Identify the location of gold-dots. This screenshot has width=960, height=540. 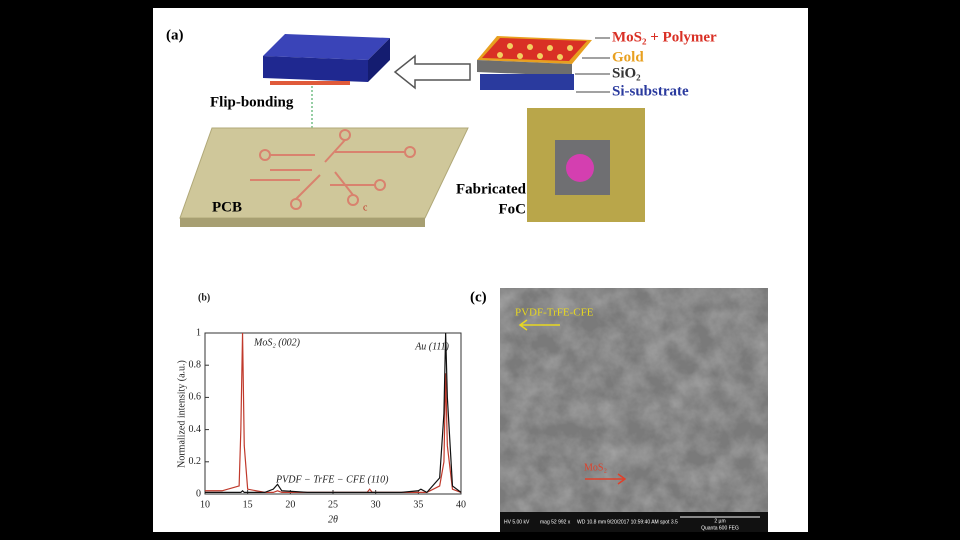
(535, 51).